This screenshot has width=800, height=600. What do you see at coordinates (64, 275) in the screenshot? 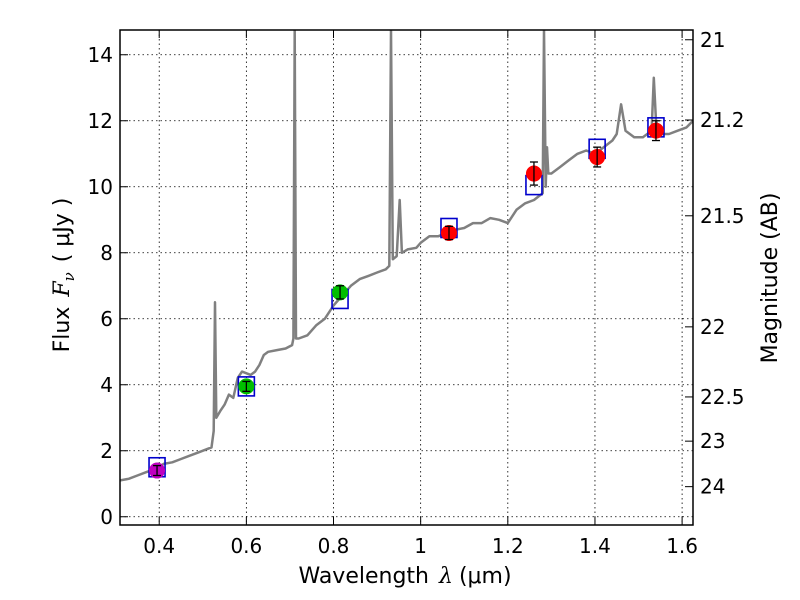
I see `y-axis-label: FluxFν( μJy )` at bounding box center [64, 275].